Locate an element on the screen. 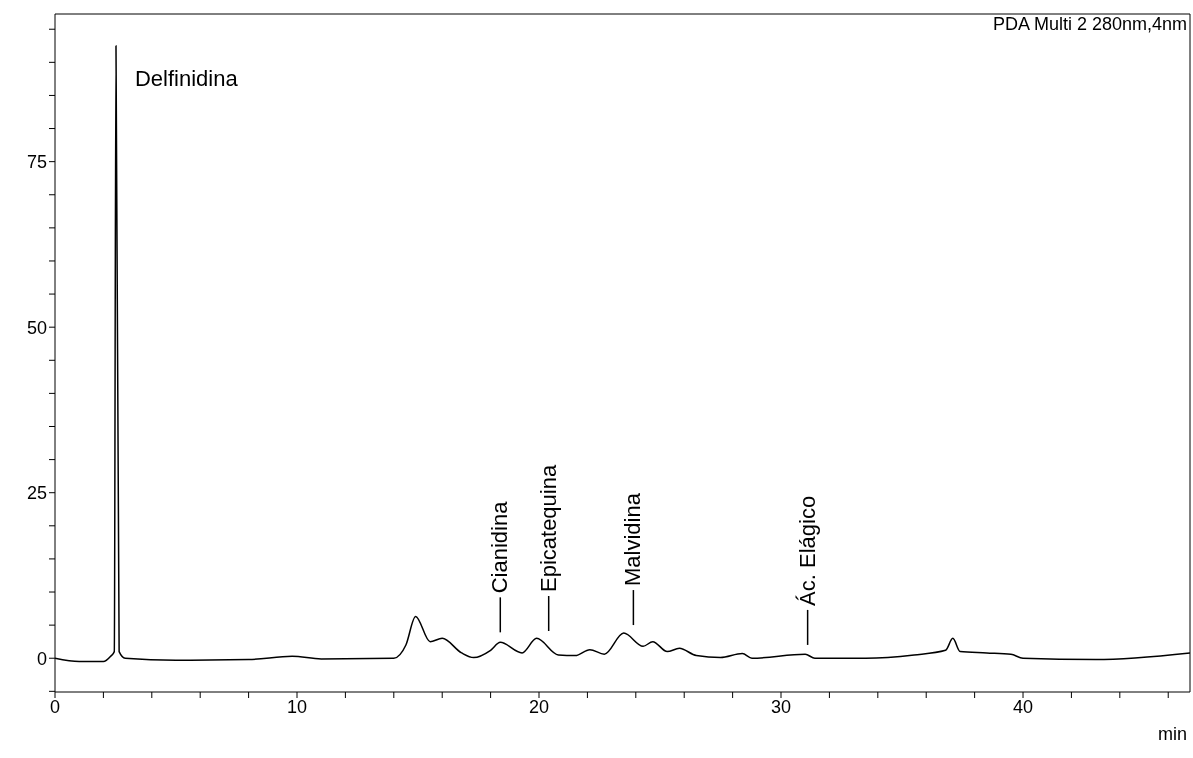  annotation: Ác. Elágico is located at coordinates (807, 550).